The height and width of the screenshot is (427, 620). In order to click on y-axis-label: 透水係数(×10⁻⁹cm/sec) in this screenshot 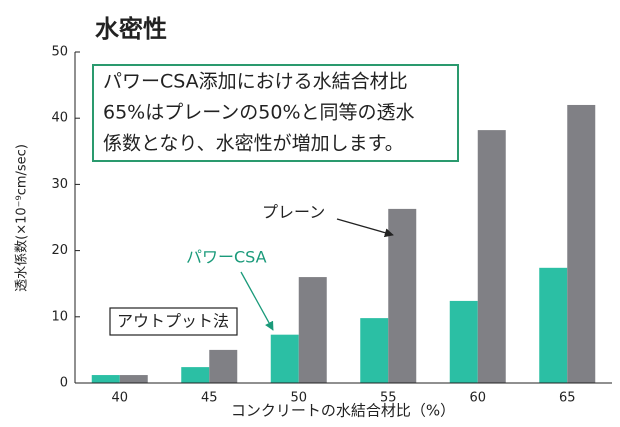, I will do `click(22, 218)`.